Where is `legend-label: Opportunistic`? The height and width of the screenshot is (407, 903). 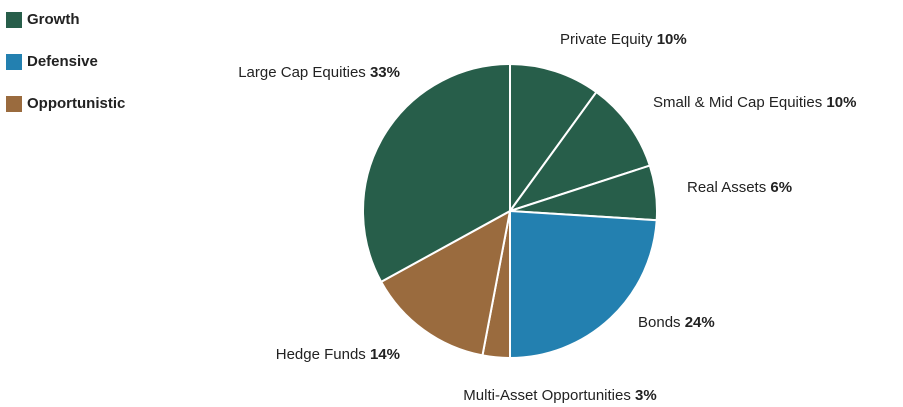 legend-label: Opportunistic is located at coordinates (76, 103).